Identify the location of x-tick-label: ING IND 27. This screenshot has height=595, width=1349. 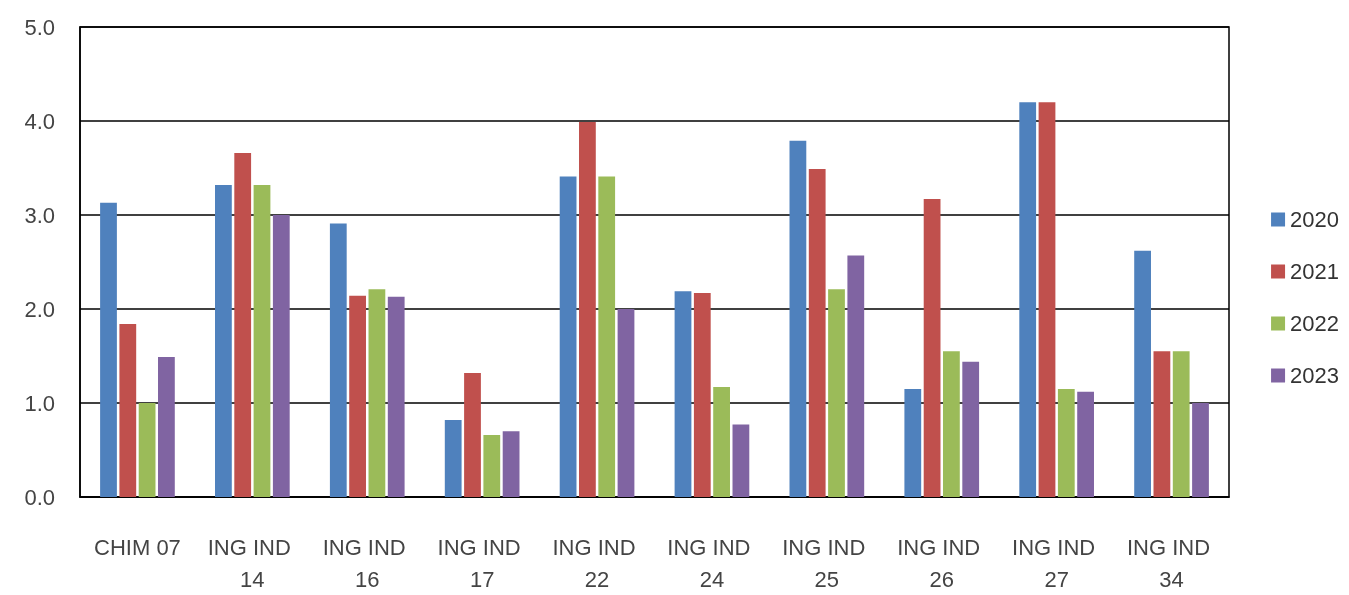
(1057, 563).